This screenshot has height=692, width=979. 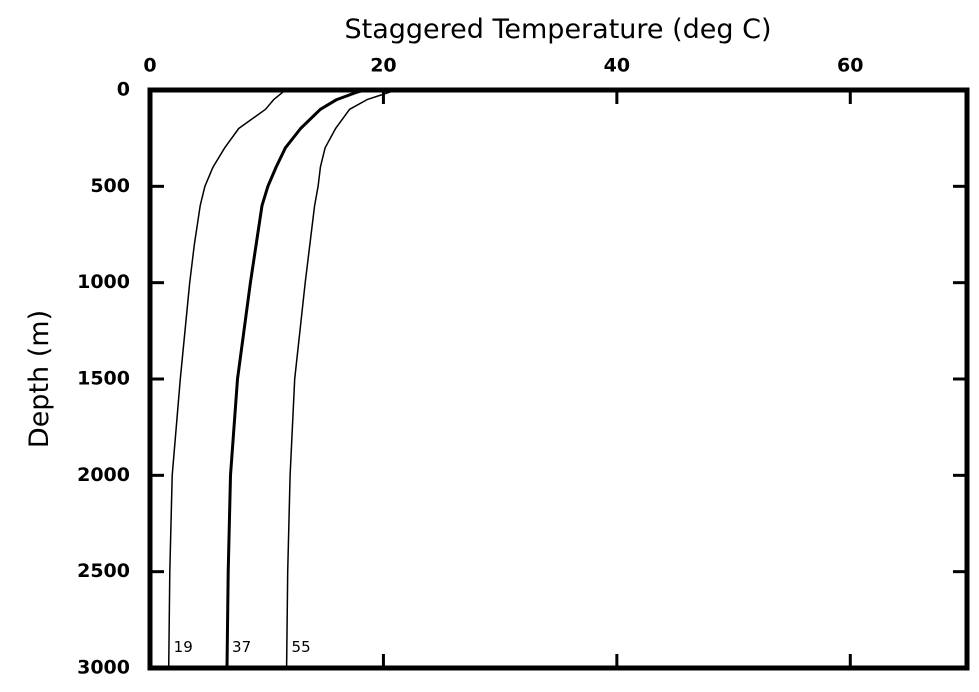 I want to click on y-tick-label: 2000, so click(x=103, y=475).